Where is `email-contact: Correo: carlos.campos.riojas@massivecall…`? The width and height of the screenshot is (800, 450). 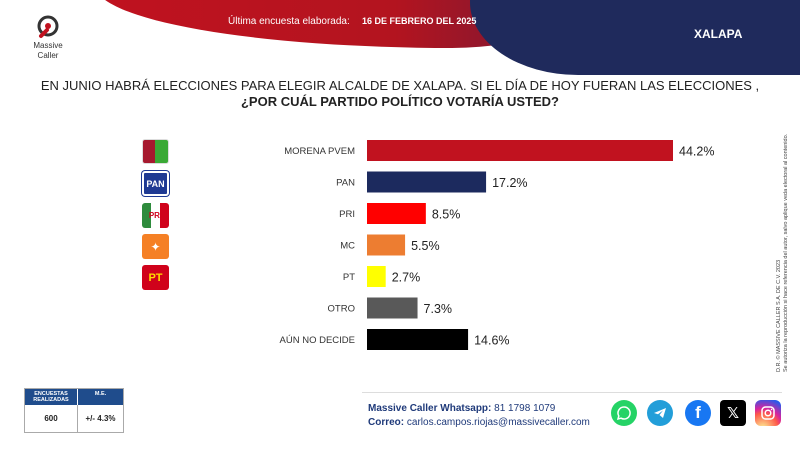 email-contact: Correo: carlos.campos.riojas@massivecall… is located at coordinates (479, 422).